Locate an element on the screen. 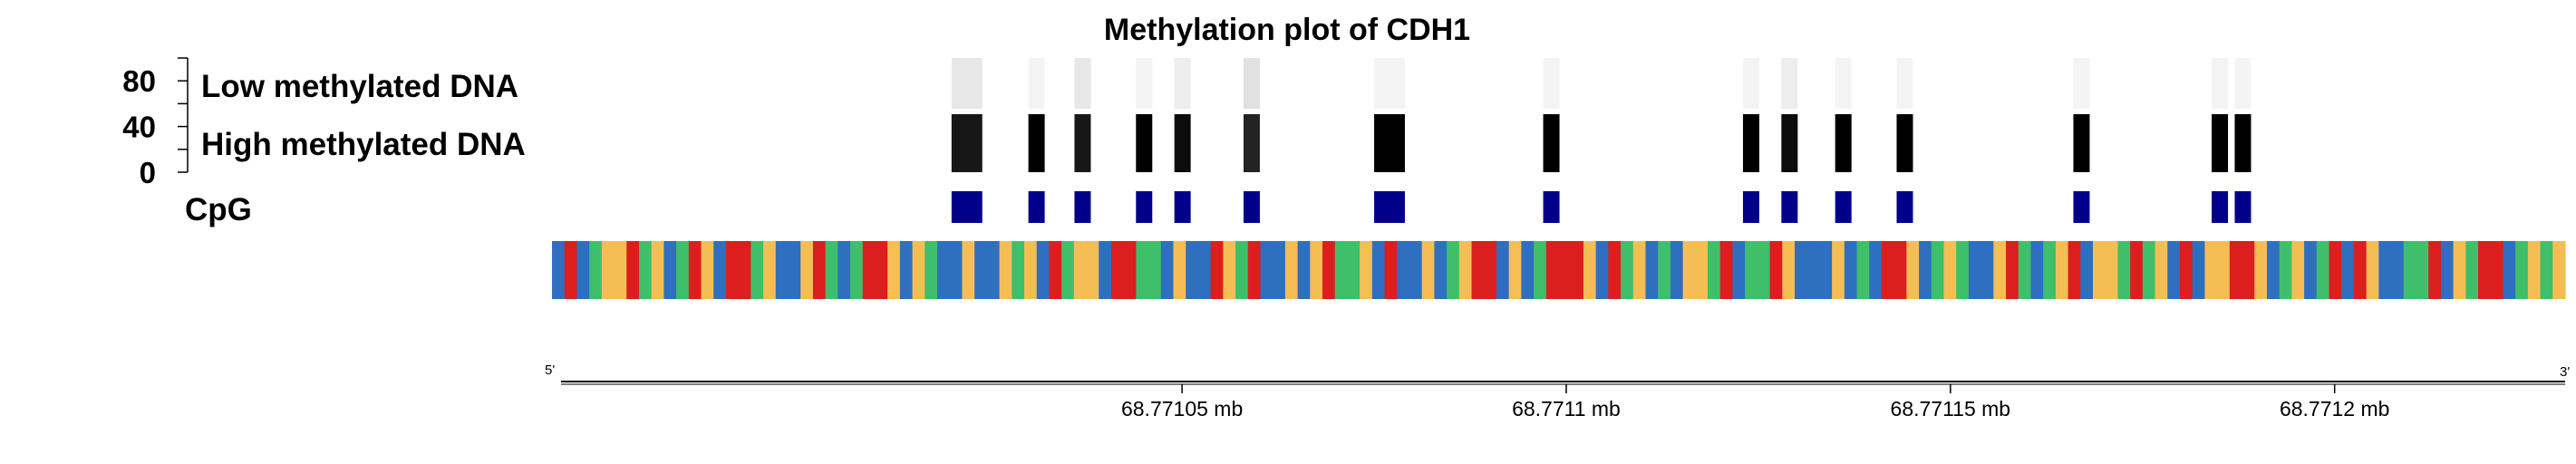  y-tick-label: 0 is located at coordinates (148, 172).